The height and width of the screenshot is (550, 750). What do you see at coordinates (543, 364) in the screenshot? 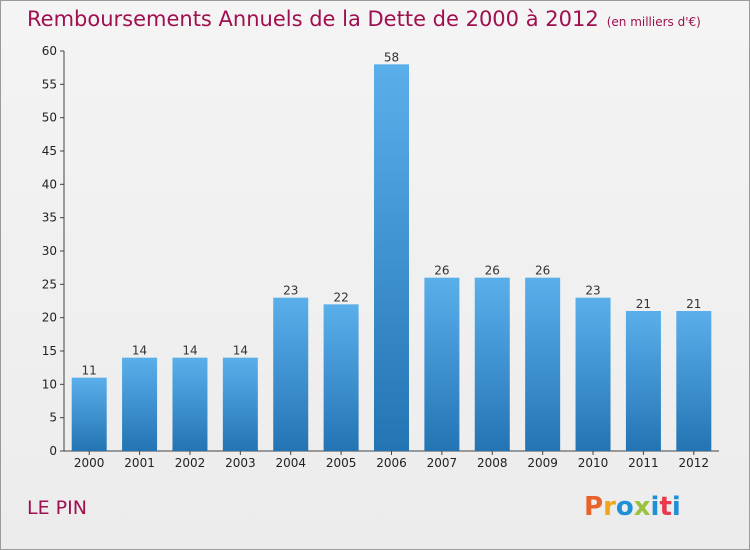
I see `bar-2009` at bounding box center [543, 364].